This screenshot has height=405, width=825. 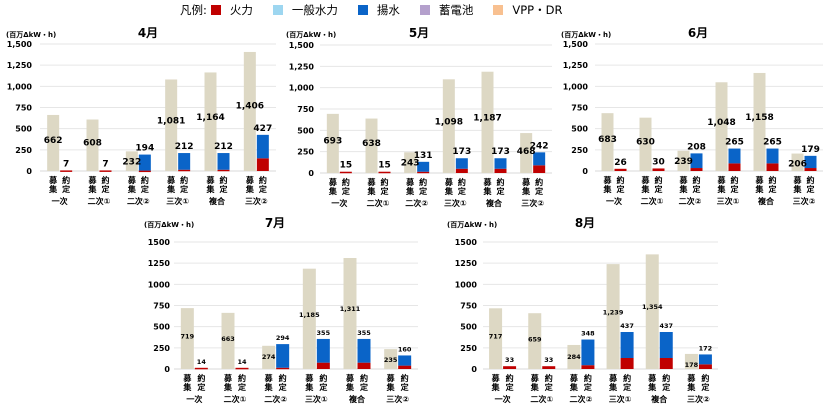 What do you see at coordinates (241, 10) in the screenshot?
I see `legend-label-thermal: 火力` at bounding box center [241, 10].